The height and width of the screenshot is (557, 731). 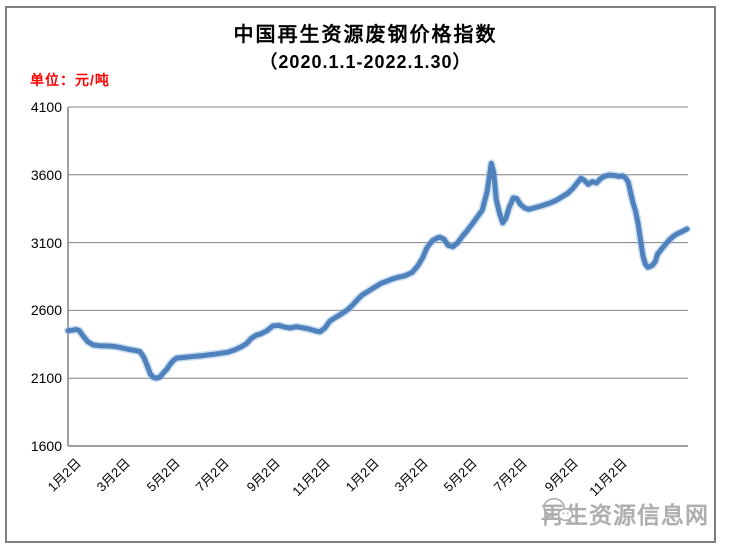 I want to click on unit-label: 单位：元/吨, so click(x=70, y=80).